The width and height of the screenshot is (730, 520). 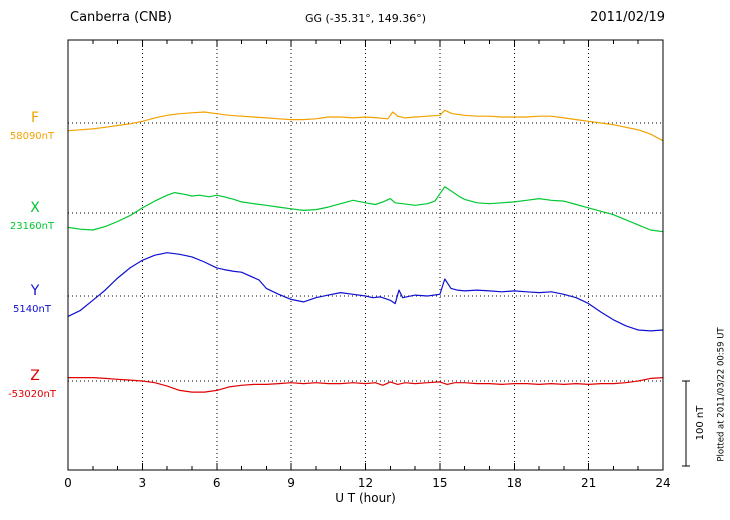 I want to click on series-baseline-value-F: 58090nT, so click(x=32, y=136).